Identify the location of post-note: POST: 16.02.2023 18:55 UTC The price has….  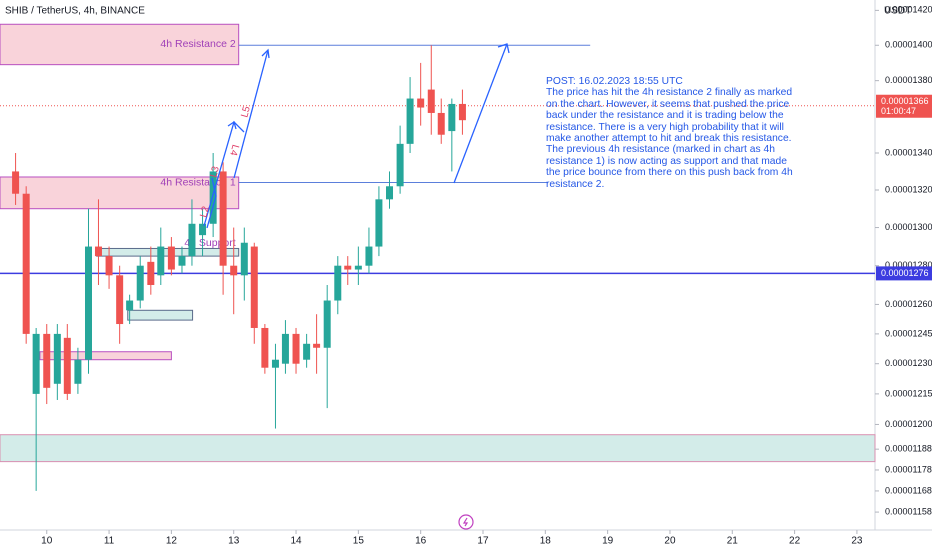
(673, 133).